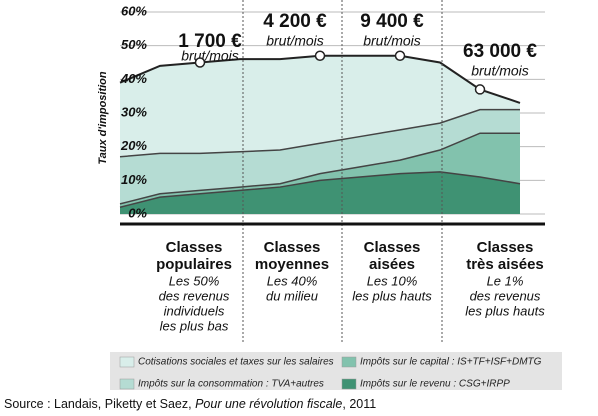 This screenshot has width=598, height=416. Describe the element at coordinates (392, 280) in the screenshot. I see `group-desc: Les 10%` at that location.